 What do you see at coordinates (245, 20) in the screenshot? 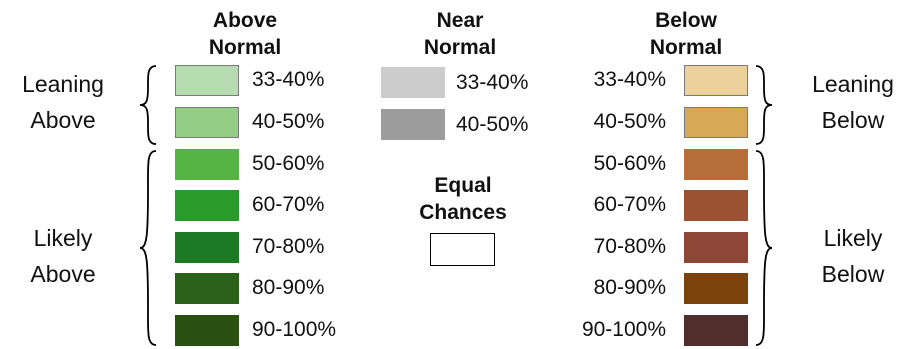
I see `above-normal-header-line1: Above` at bounding box center [245, 20].